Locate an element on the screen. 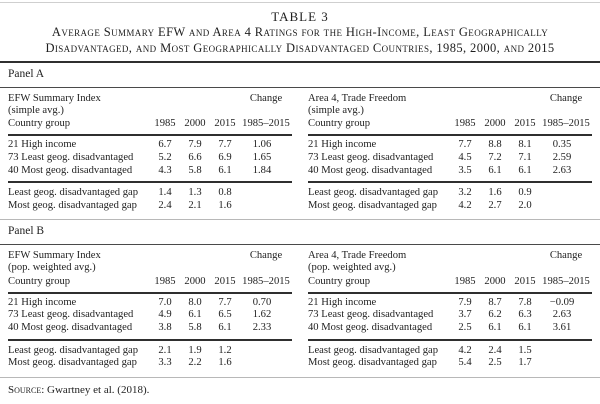 This screenshot has height=404, width=600. change-value-cell: 2.59 is located at coordinates (562, 157).